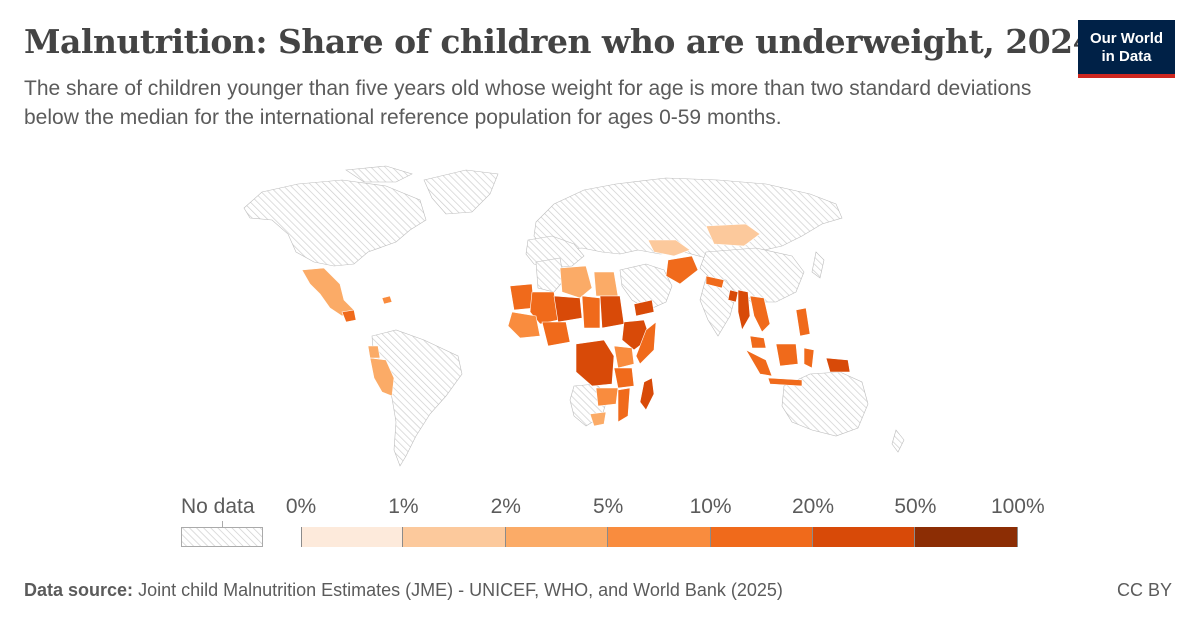 The height and width of the screenshot is (627, 1200). What do you see at coordinates (379, 174) in the screenshot?
I see `region-canada-islands` at bounding box center [379, 174].